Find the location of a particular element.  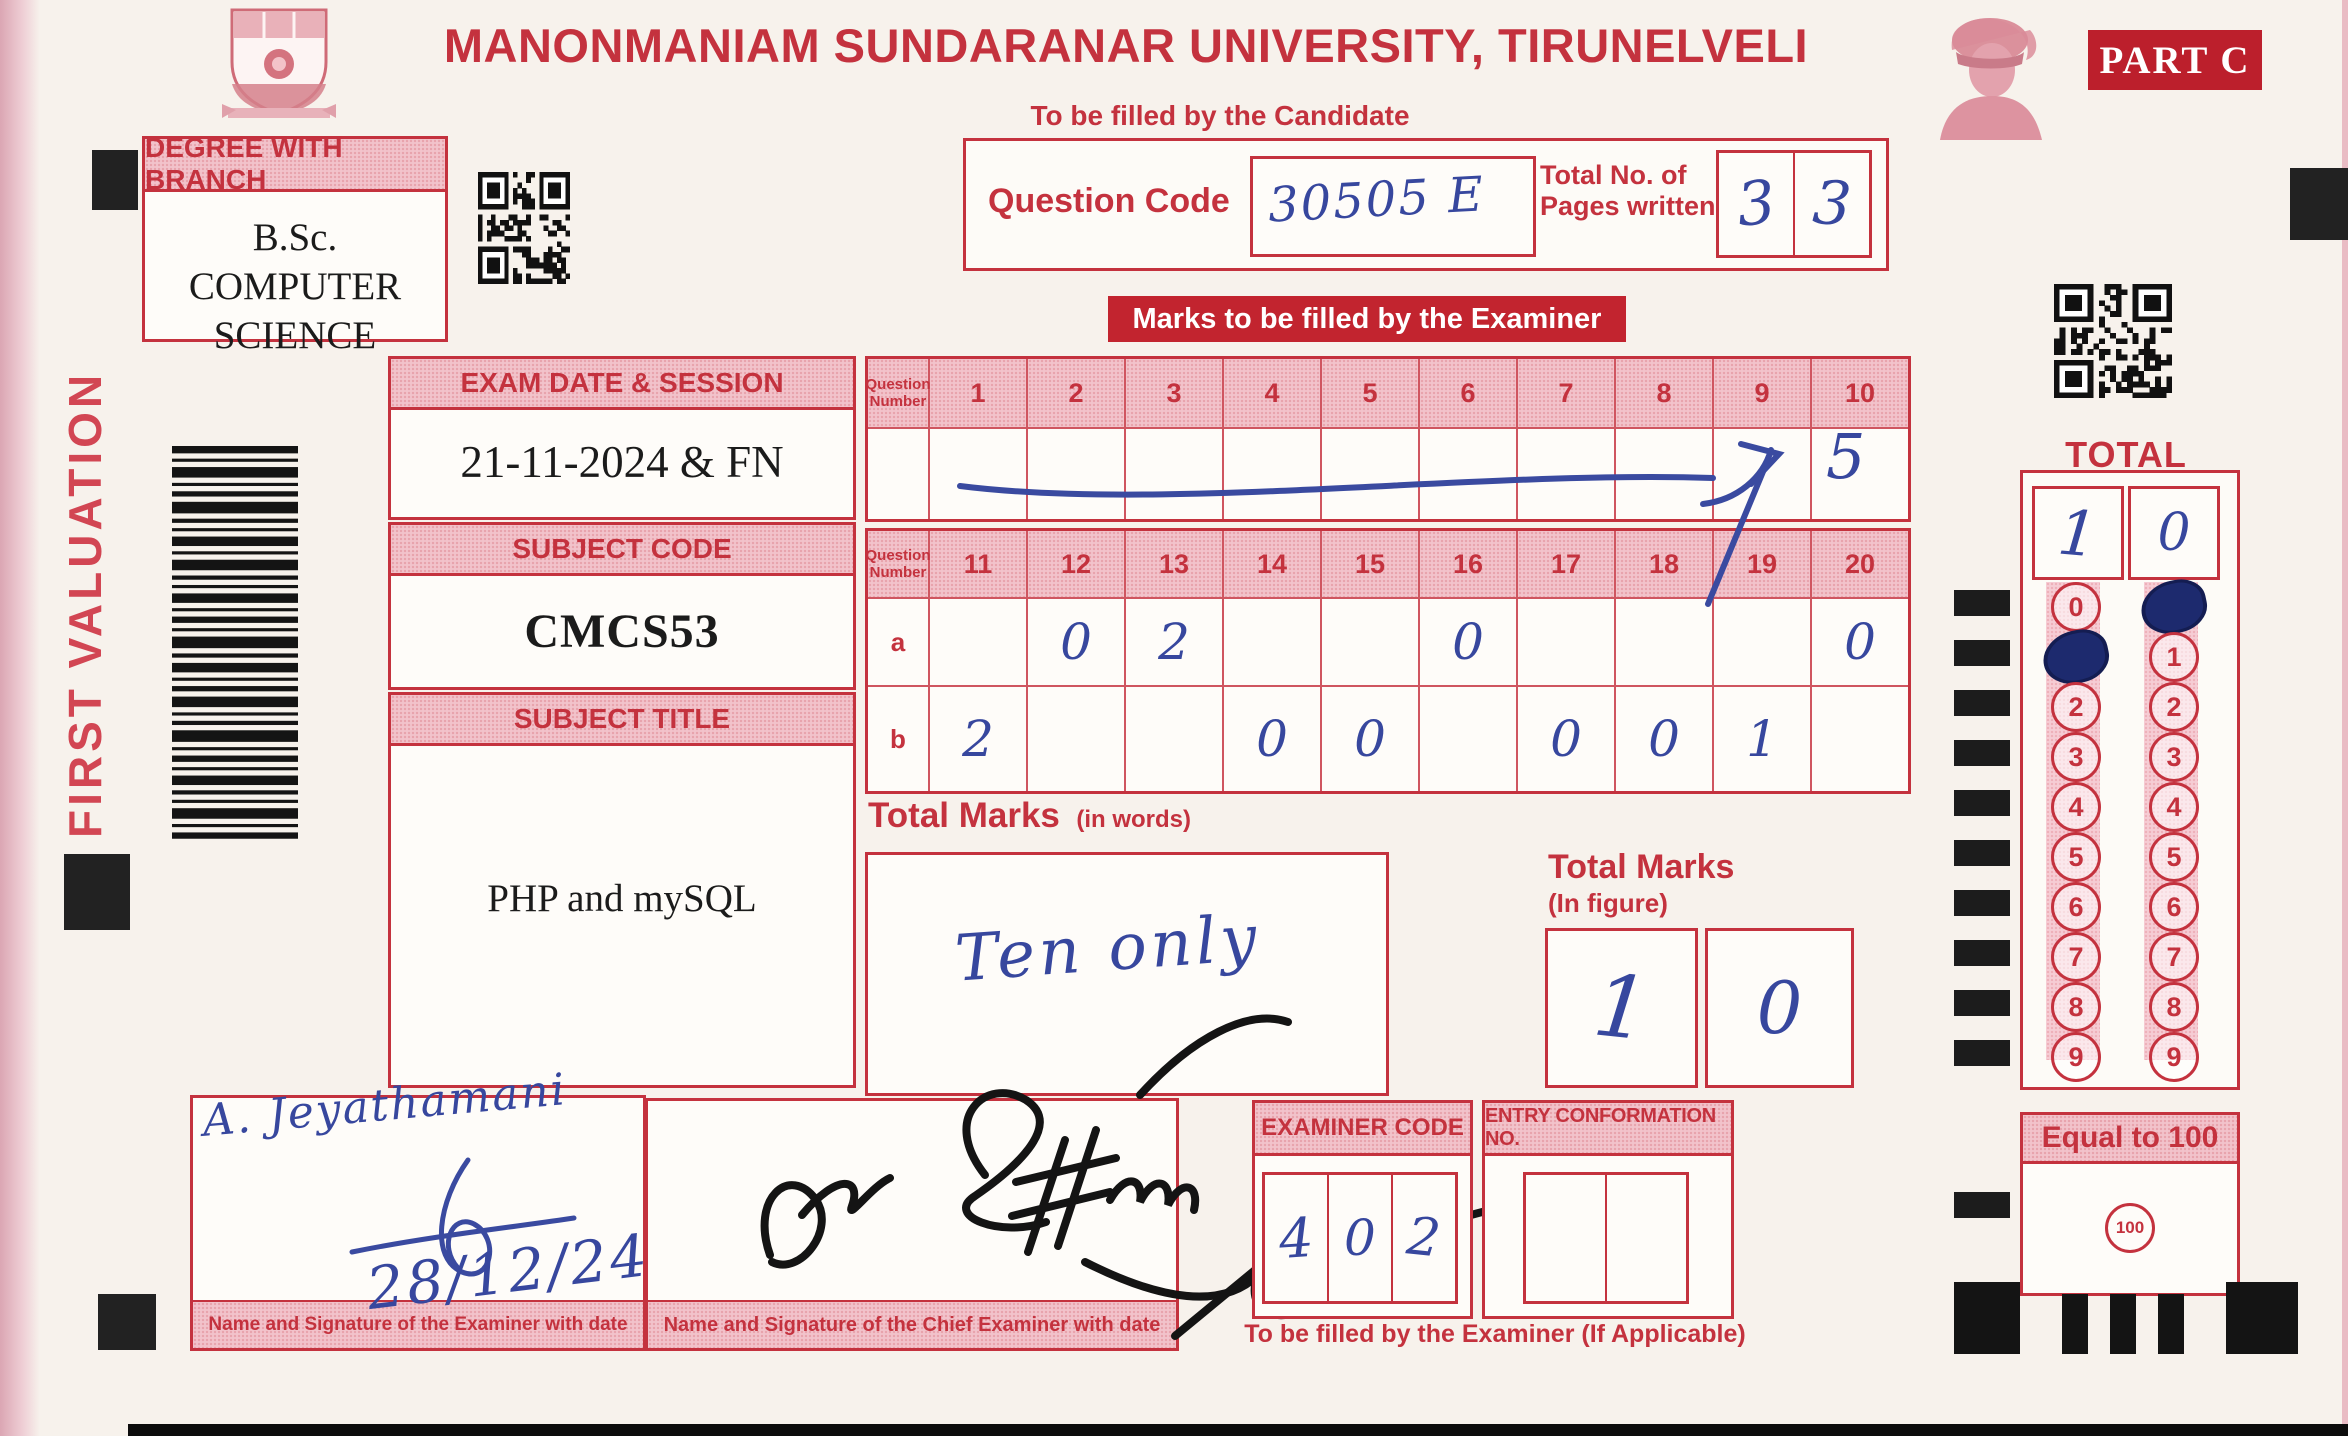

subject-title-value: PHP and mySQL is located at coordinates (622, 898).